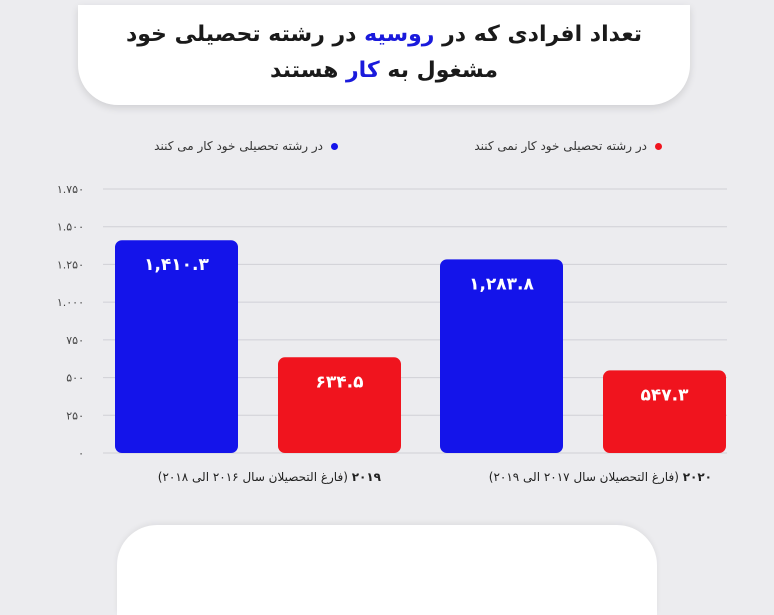  I want to click on legend-entry-red: در رشته تحصیلی خود کار نمی کنند, so click(568, 146).